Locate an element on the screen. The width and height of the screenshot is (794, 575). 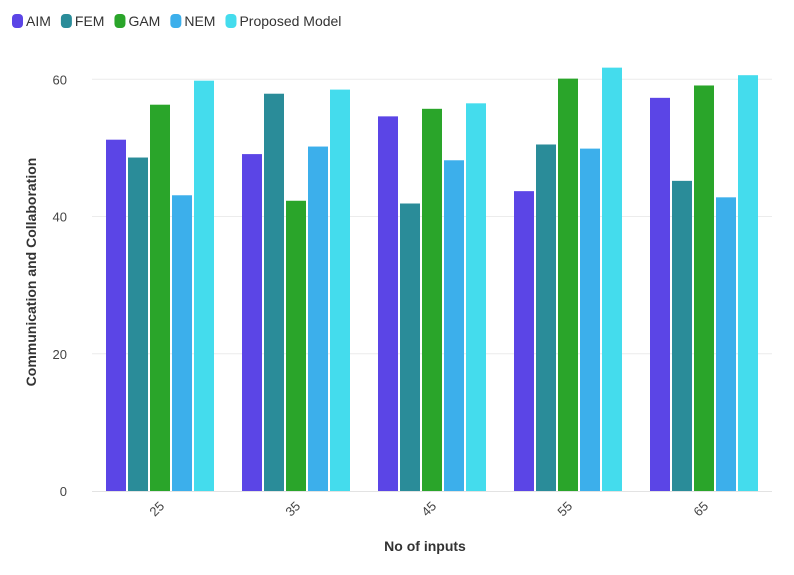
legend-label: FEM is located at coordinates (90, 21).